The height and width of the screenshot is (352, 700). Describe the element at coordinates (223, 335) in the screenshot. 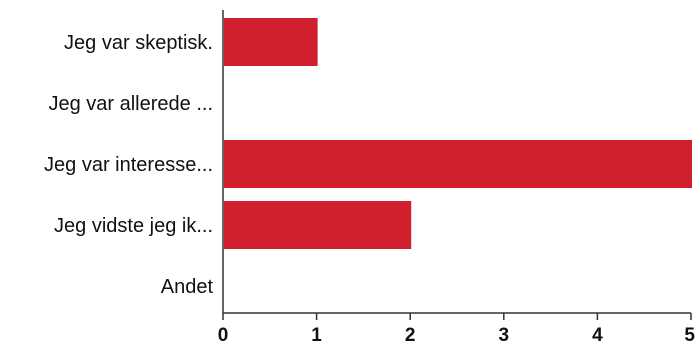

I see `x-tick-label-0: 0` at that location.